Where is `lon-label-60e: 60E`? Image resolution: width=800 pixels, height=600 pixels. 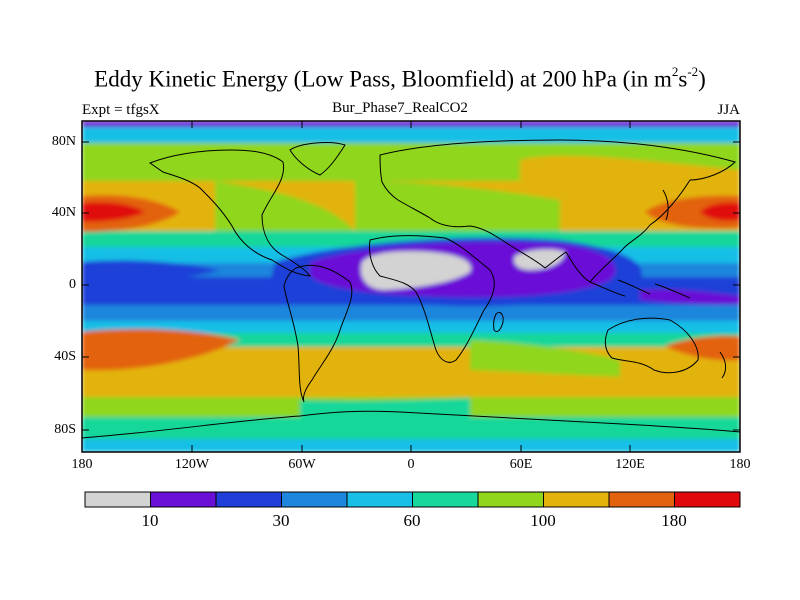
lon-label-60e: 60E is located at coordinates (521, 464).